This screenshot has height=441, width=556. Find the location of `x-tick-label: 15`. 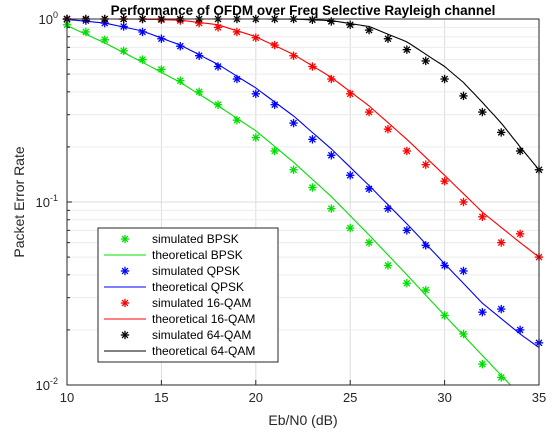

x-tick-label: 15 is located at coordinates (161, 397).